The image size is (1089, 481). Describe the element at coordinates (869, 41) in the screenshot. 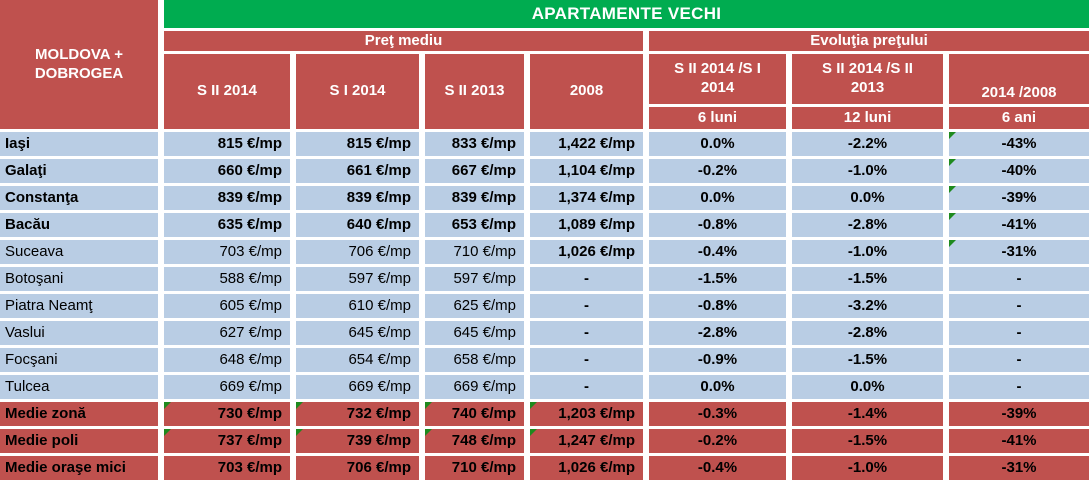

I see `group-header-price-evolution: Evoluţia preţului` at that location.